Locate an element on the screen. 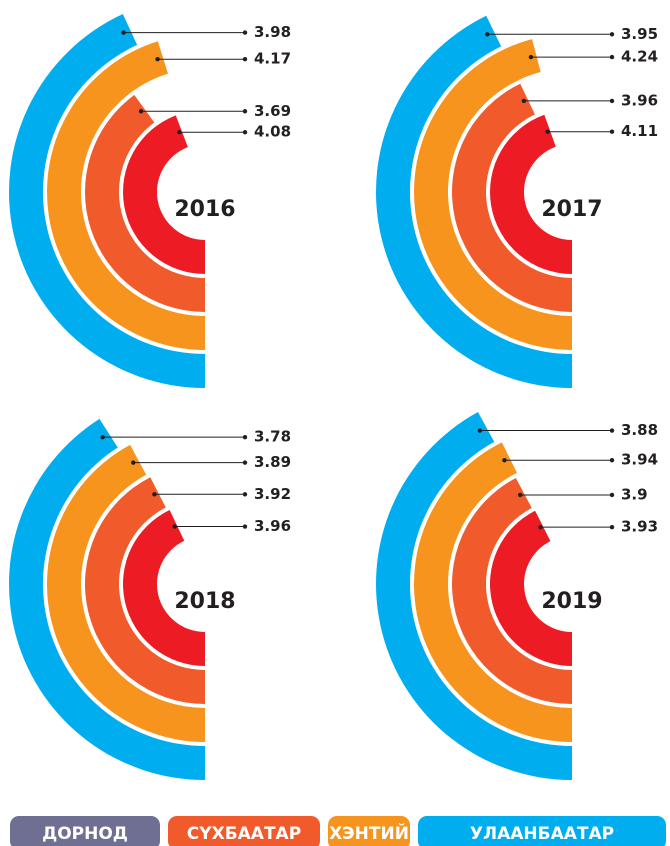 The image size is (670, 846). value-label: 3.93 is located at coordinates (639, 527).